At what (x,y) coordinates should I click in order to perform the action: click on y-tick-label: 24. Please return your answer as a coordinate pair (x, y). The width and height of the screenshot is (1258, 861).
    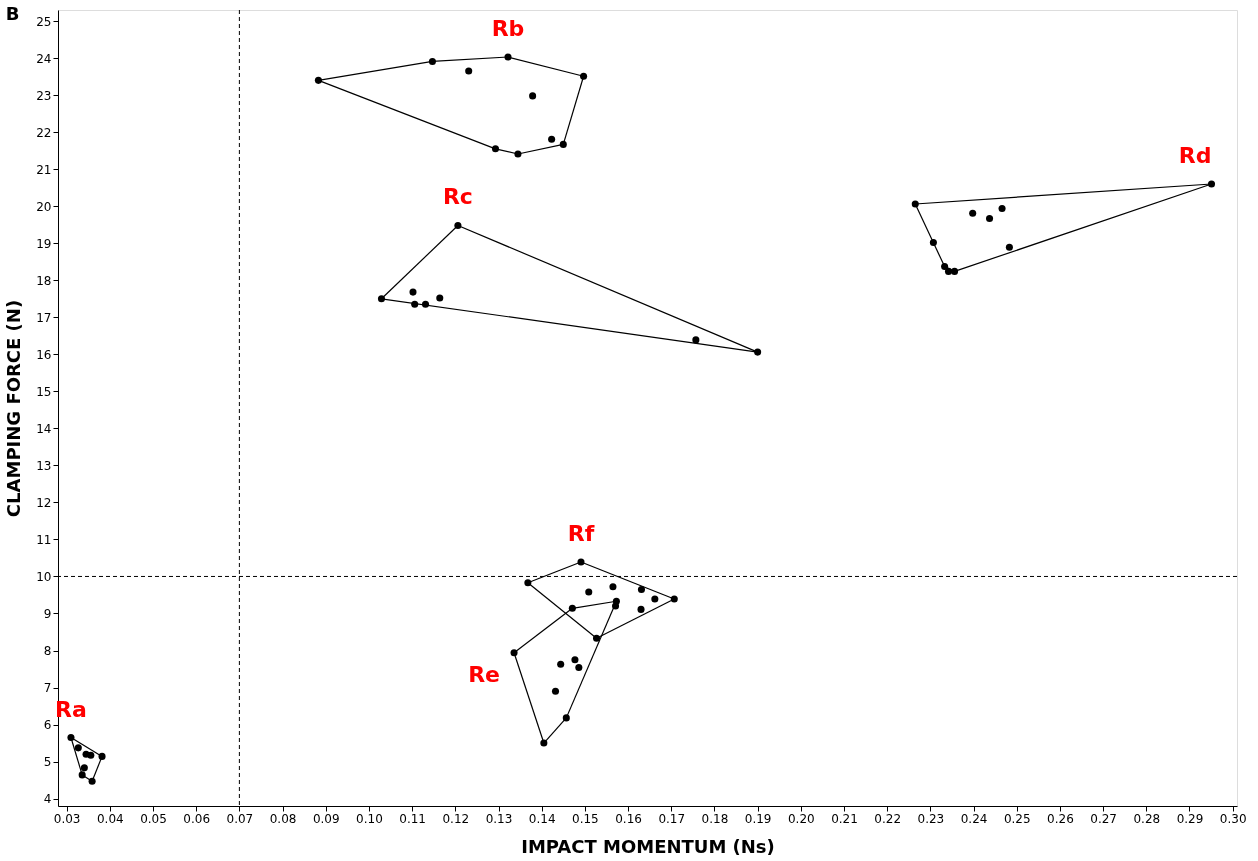
    Looking at the image, I should click on (44, 58).